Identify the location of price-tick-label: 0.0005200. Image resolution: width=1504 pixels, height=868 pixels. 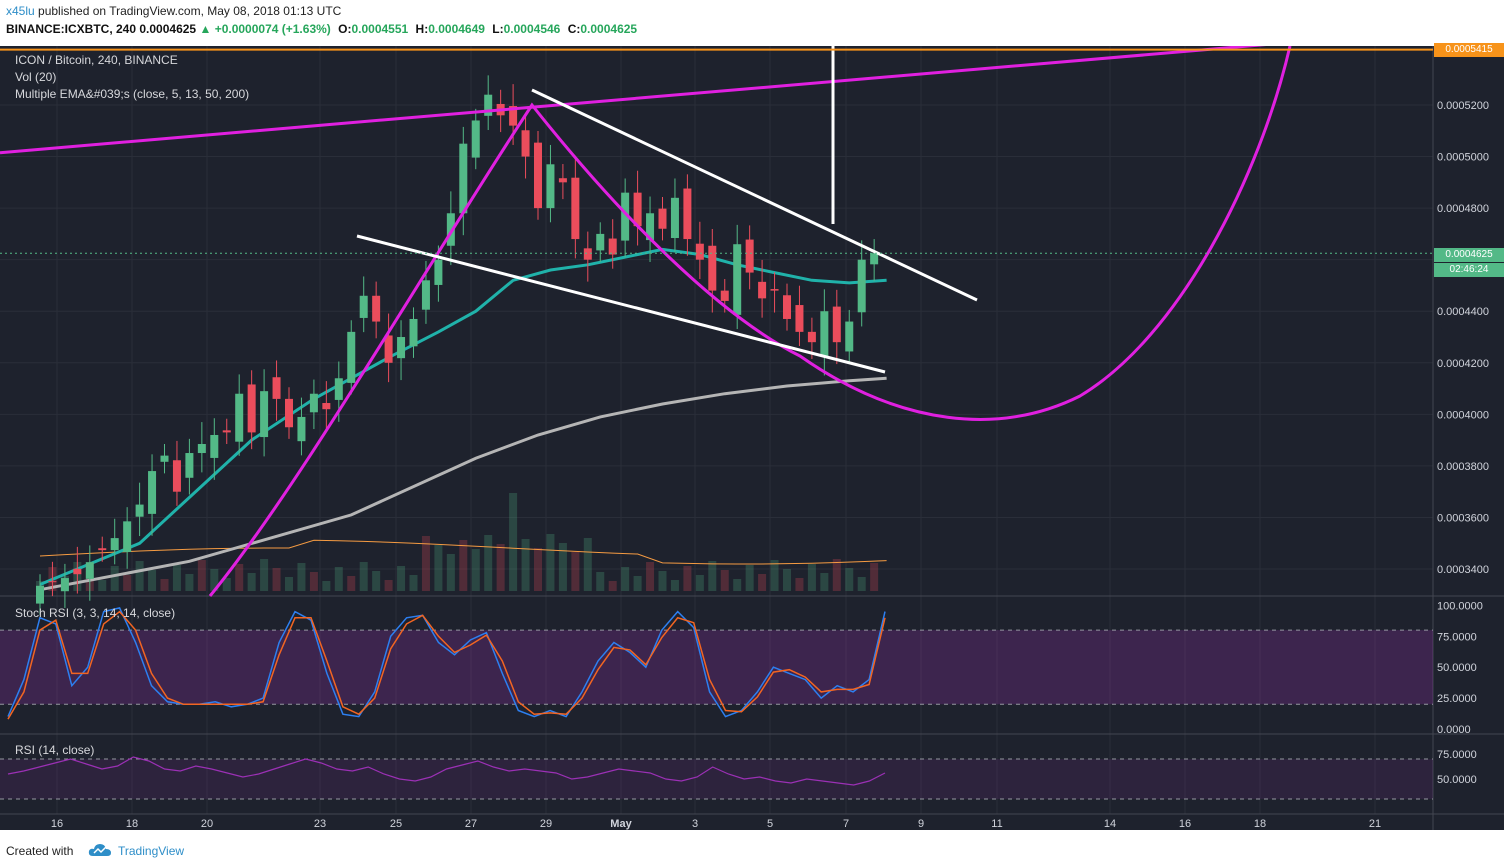
(1463, 106).